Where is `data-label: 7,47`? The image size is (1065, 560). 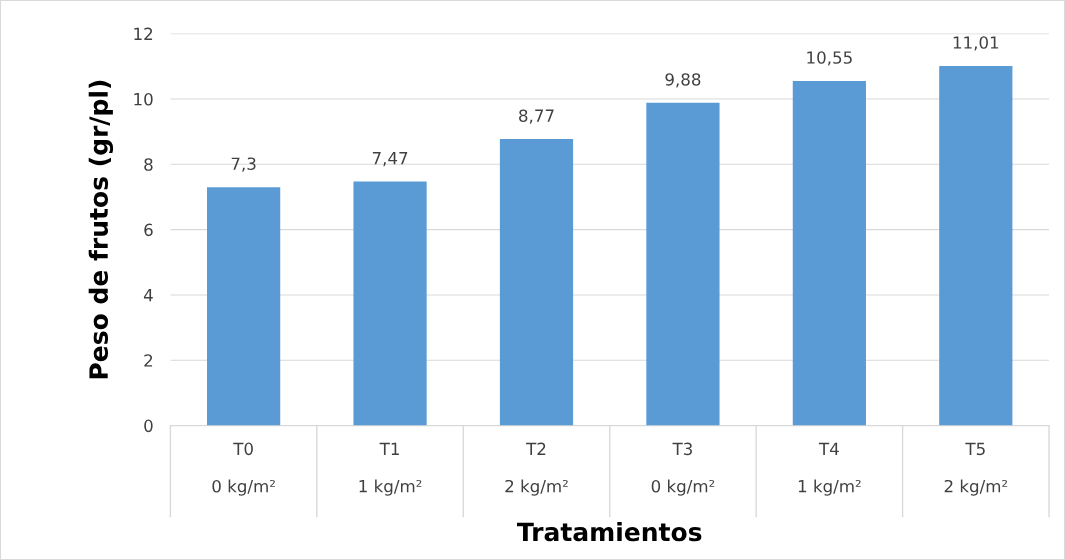 data-label: 7,47 is located at coordinates (390, 159).